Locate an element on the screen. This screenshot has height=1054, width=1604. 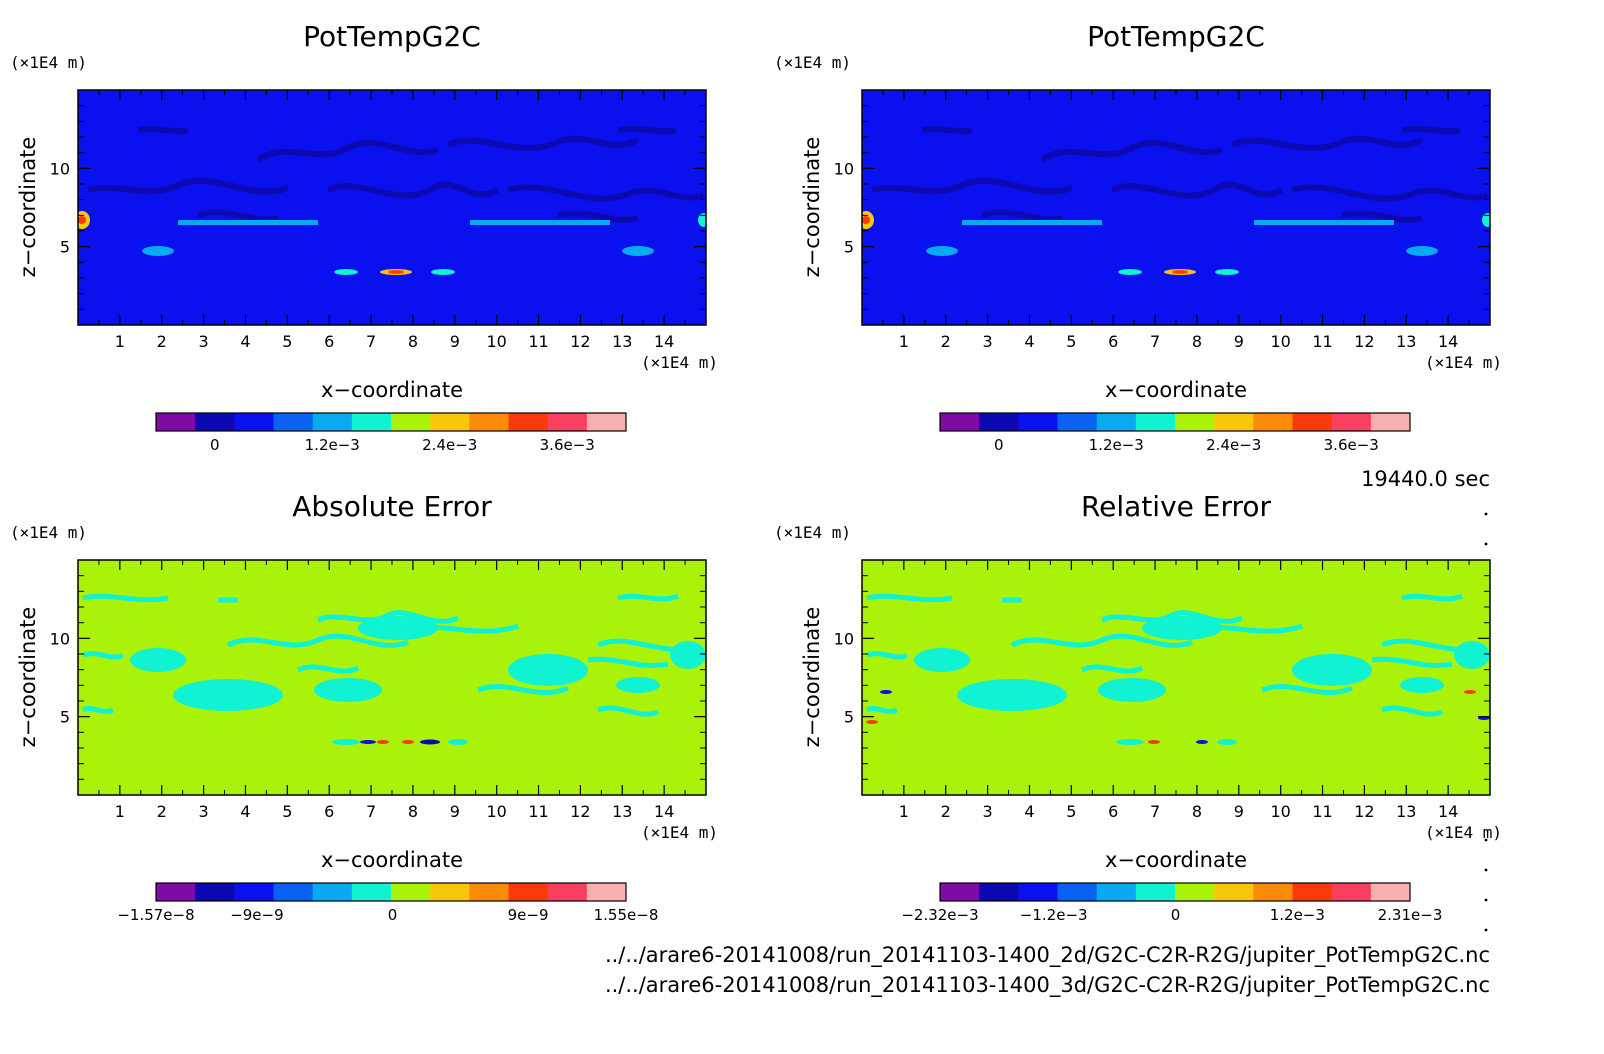
colorbar-tick-label: 3.6e−3 is located at coordinates (1351, 445).